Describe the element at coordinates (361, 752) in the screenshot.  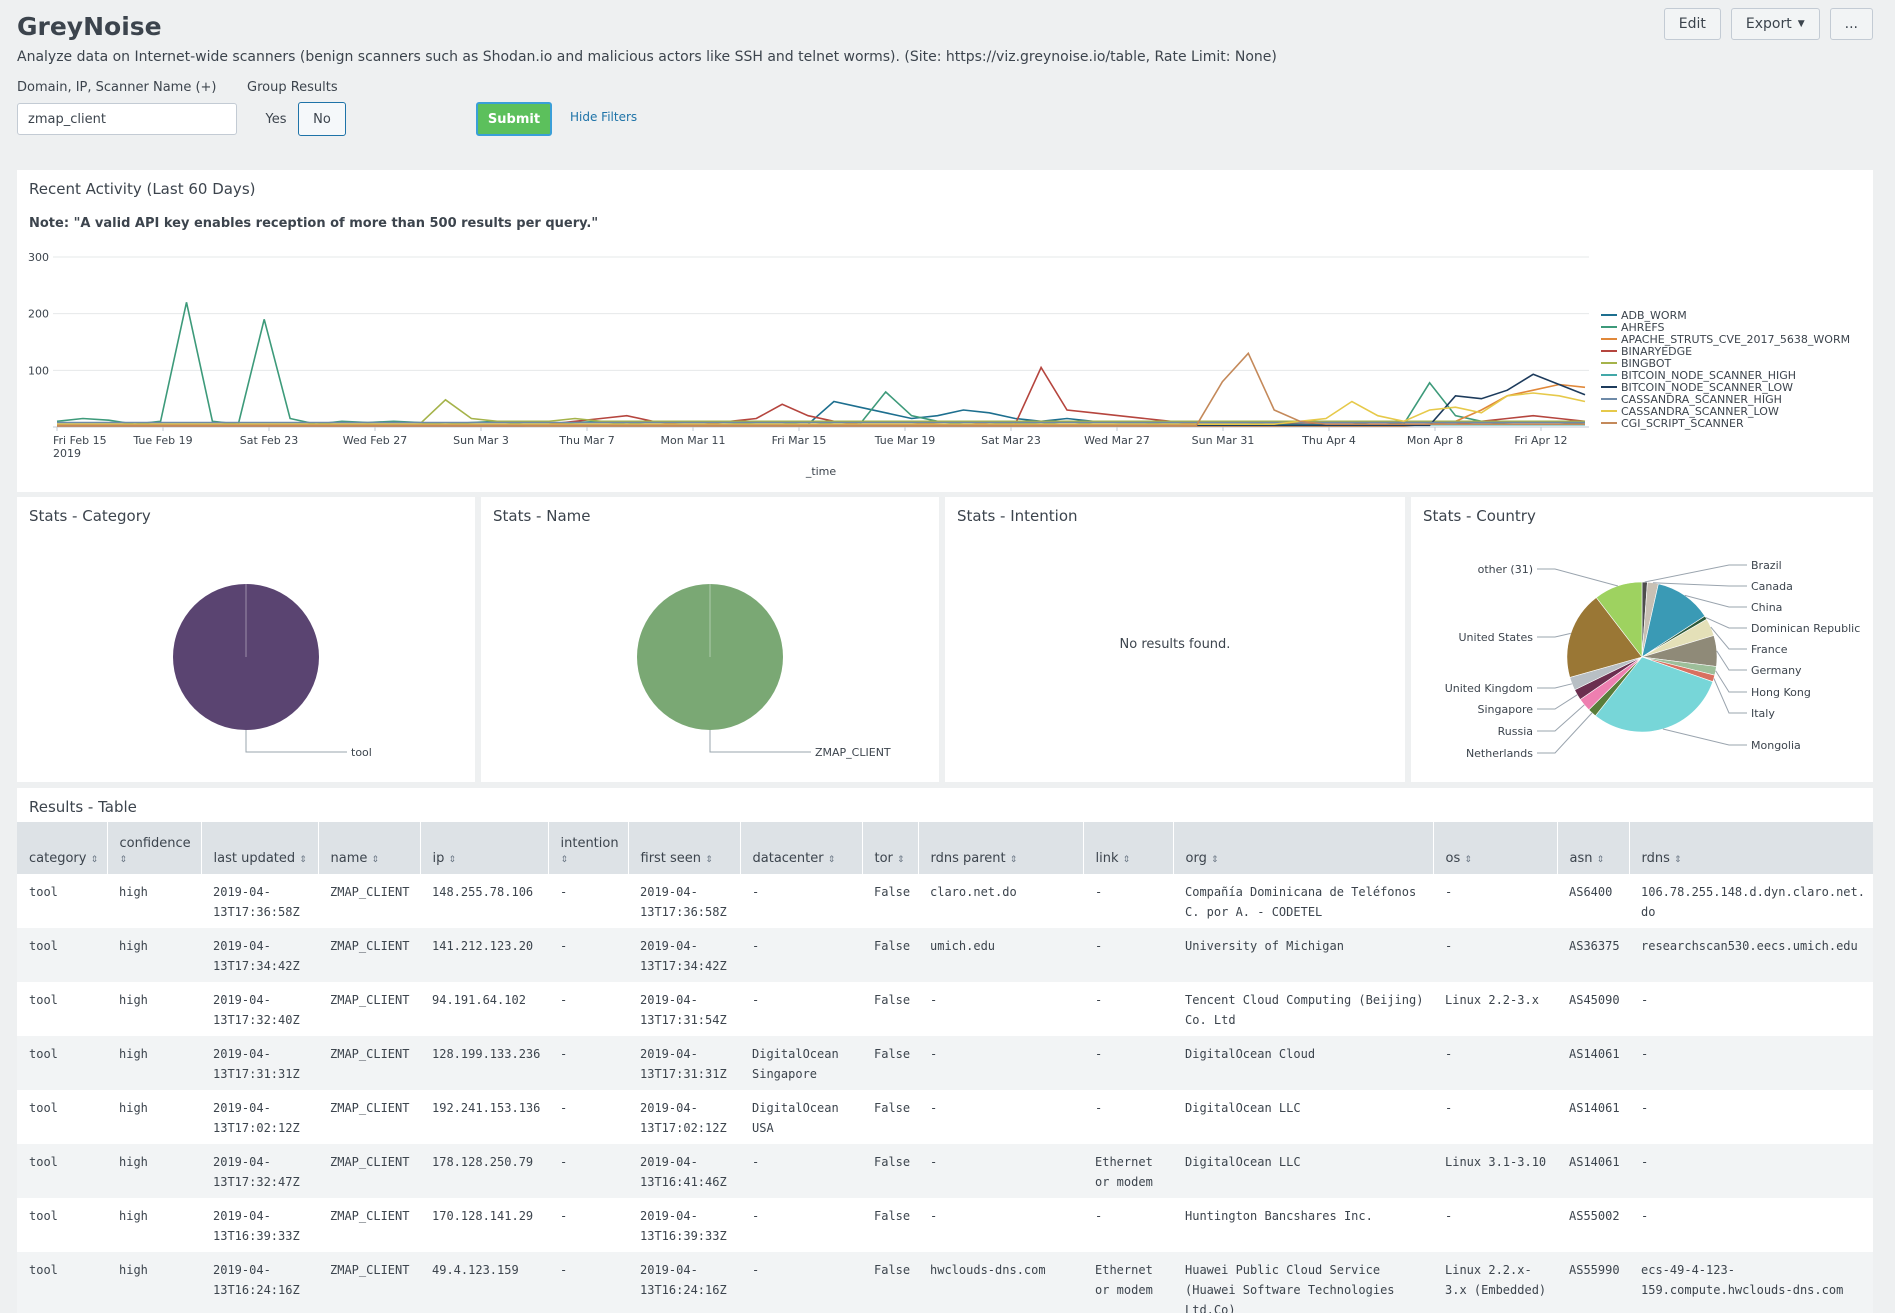
I see `pie-slice-label: tool` at that location.